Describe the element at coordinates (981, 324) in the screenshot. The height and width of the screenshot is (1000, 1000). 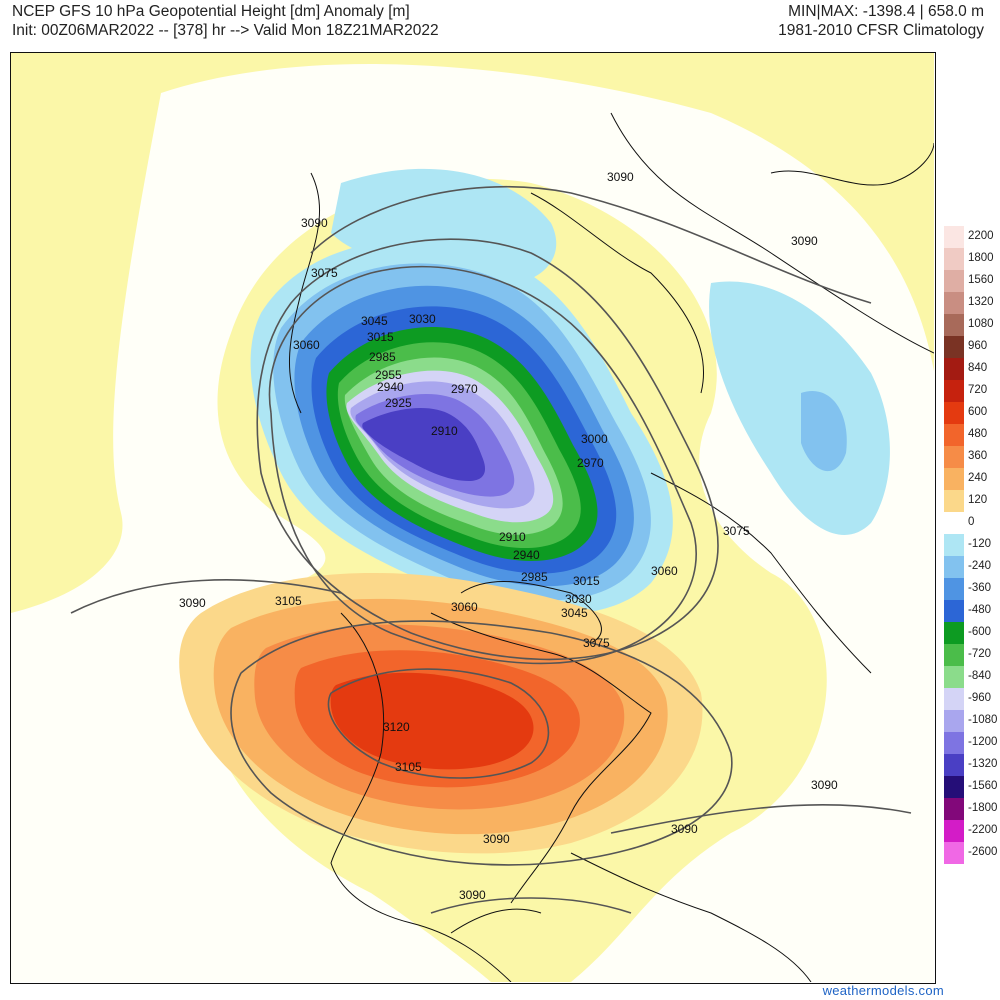
I see `colorbar-tick-label: 1080` at that location.